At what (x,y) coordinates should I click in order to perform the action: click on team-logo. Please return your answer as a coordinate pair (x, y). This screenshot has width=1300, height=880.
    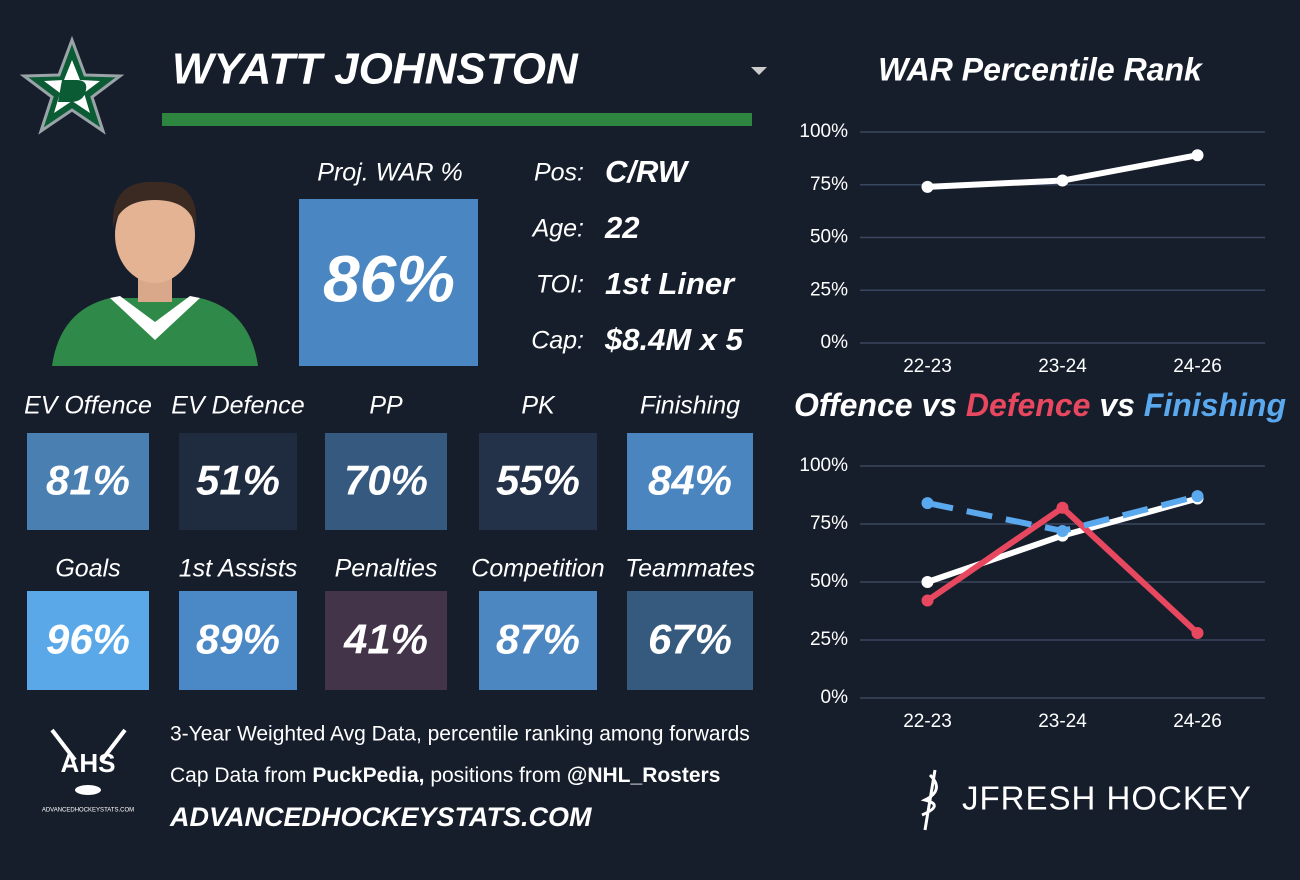
    Looking at the image, I should click on (72, 85).